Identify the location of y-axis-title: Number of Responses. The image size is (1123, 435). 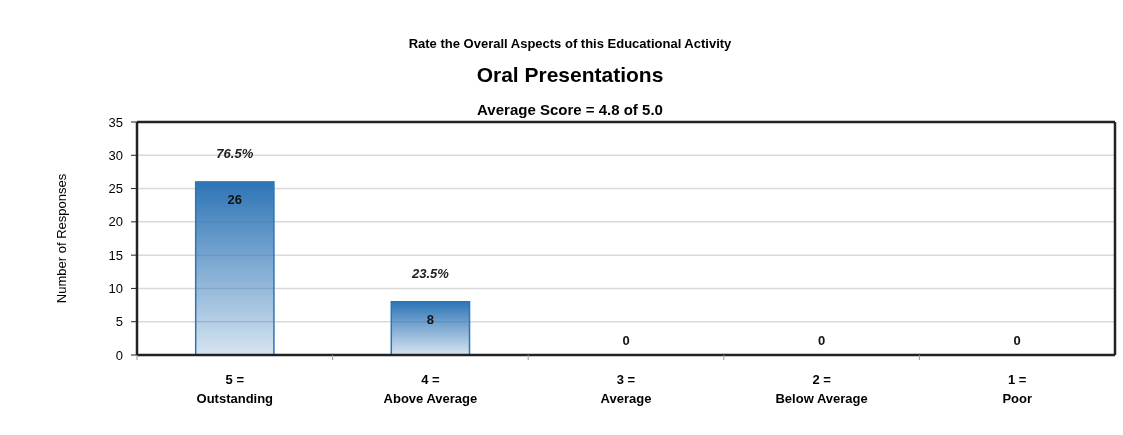
(61, 238).